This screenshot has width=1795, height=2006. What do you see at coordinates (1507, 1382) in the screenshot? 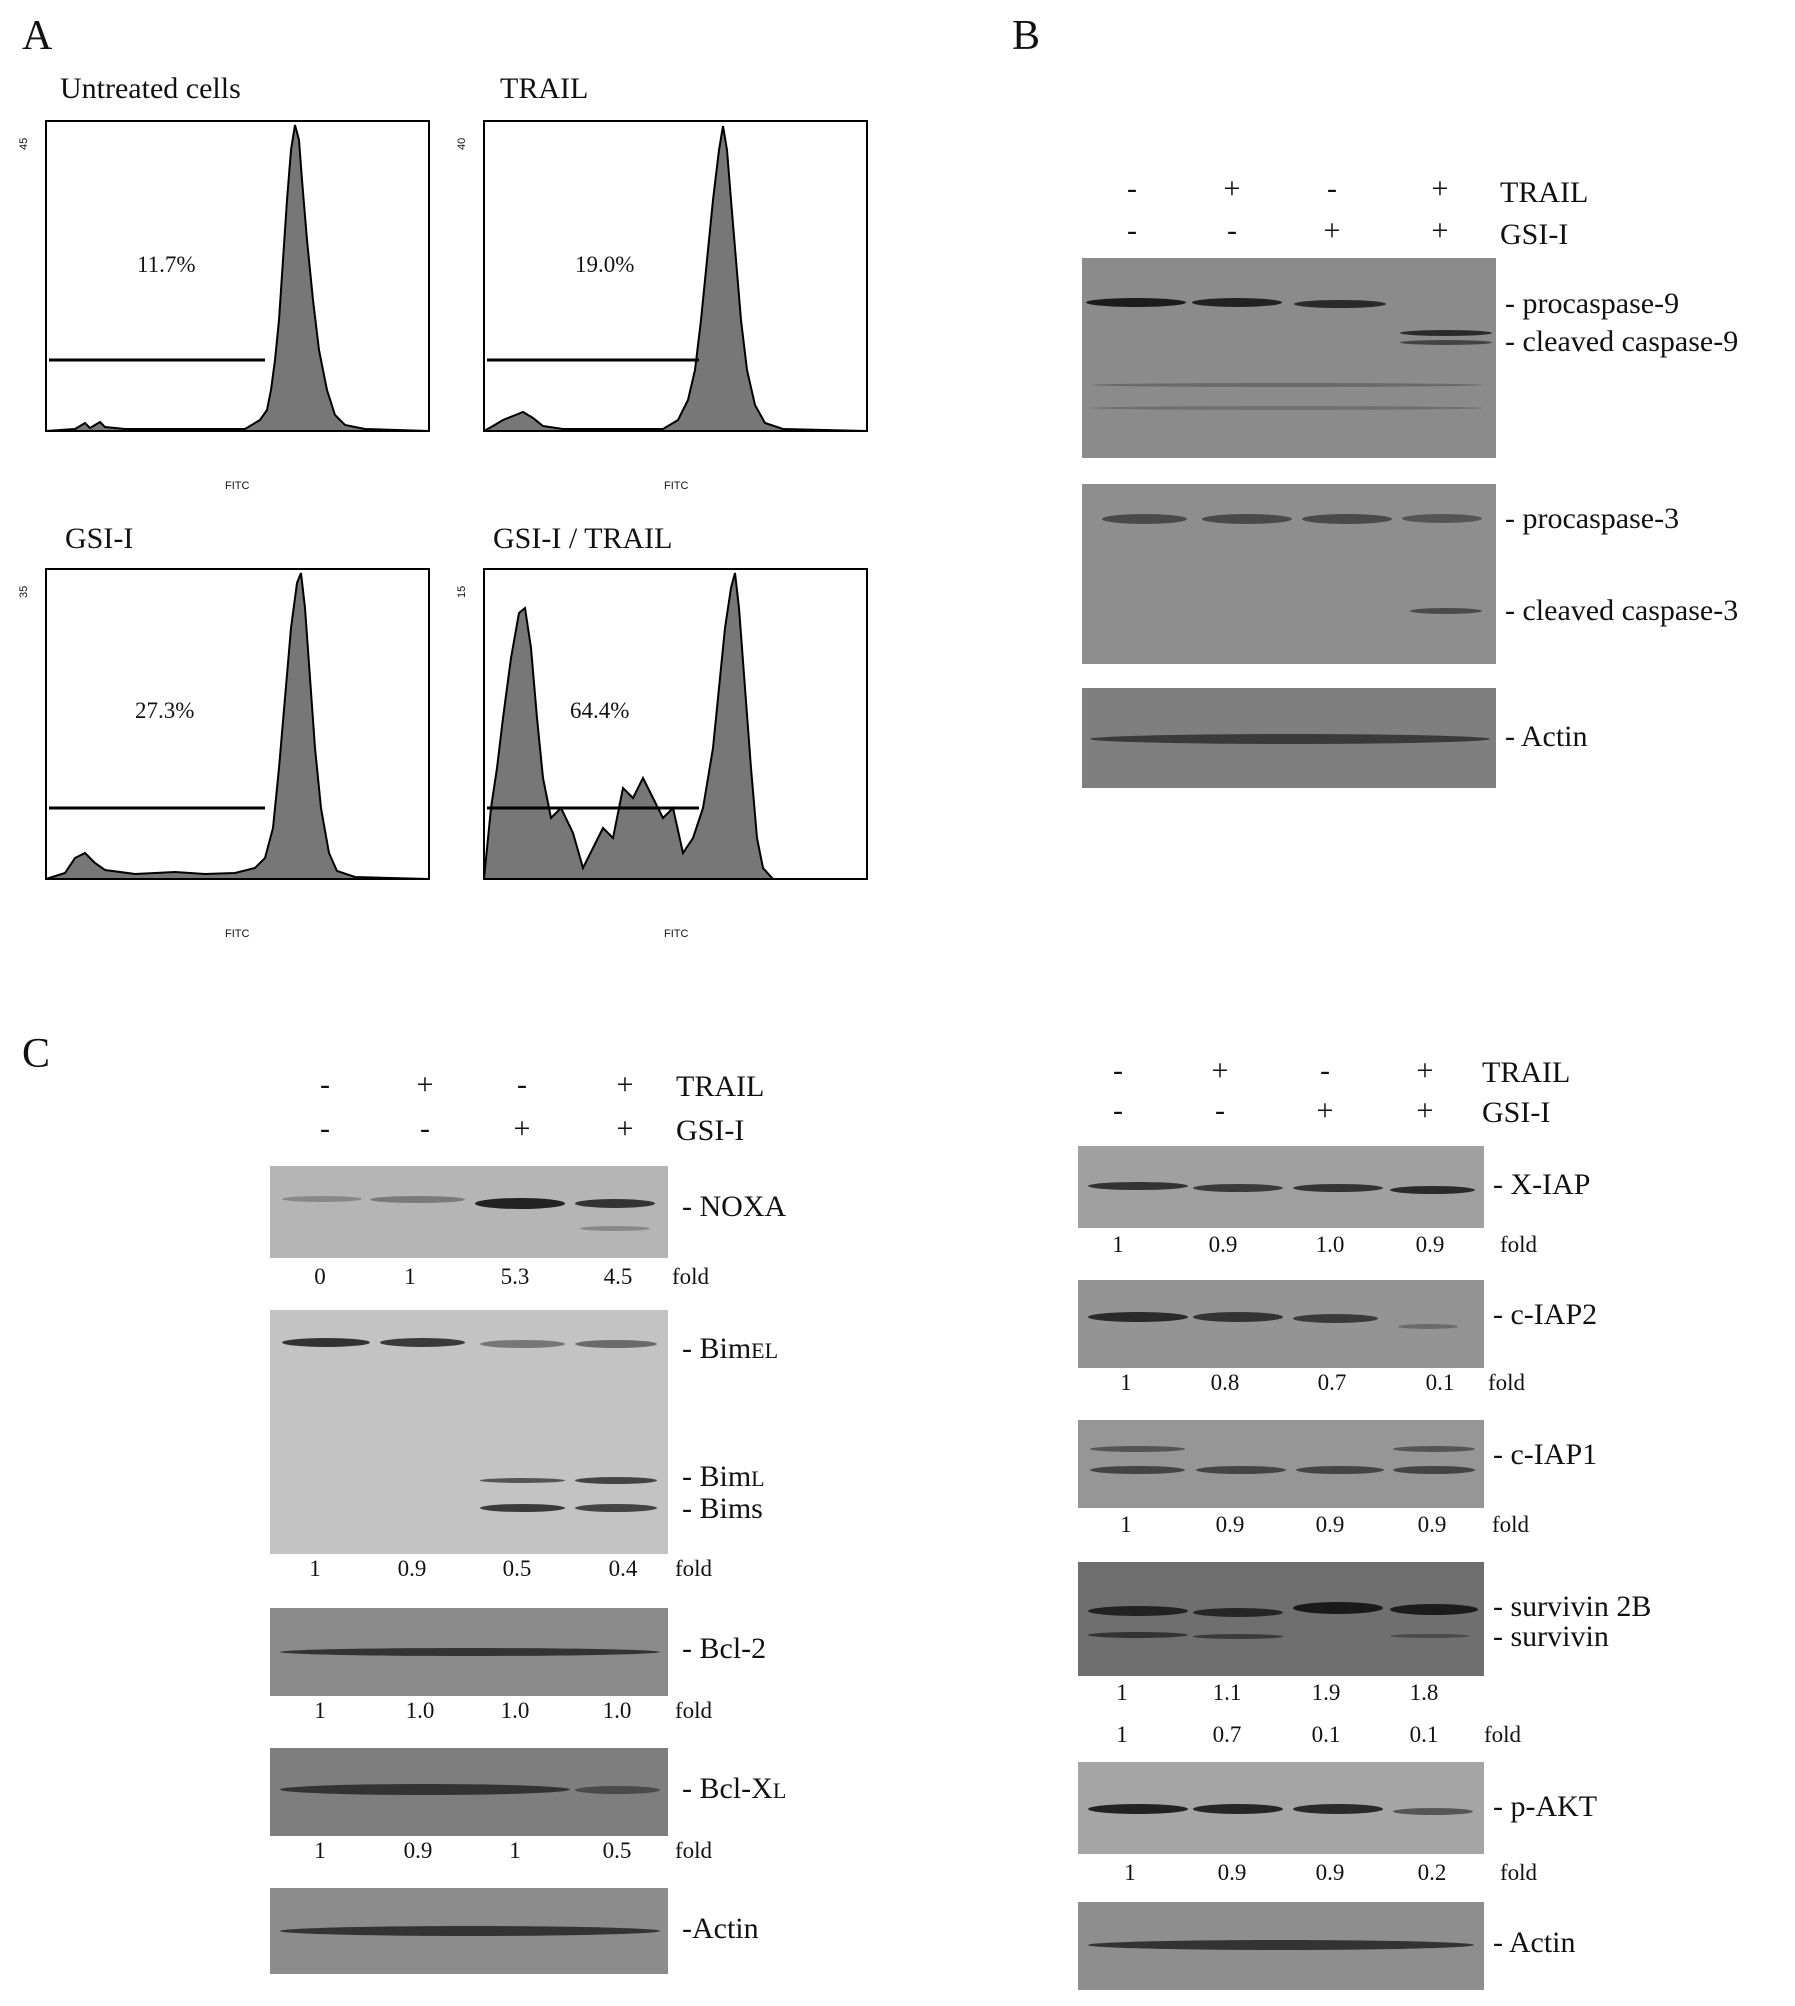
I see `fold-word-ciap2: fold` at bounding box center [1507, 1382].